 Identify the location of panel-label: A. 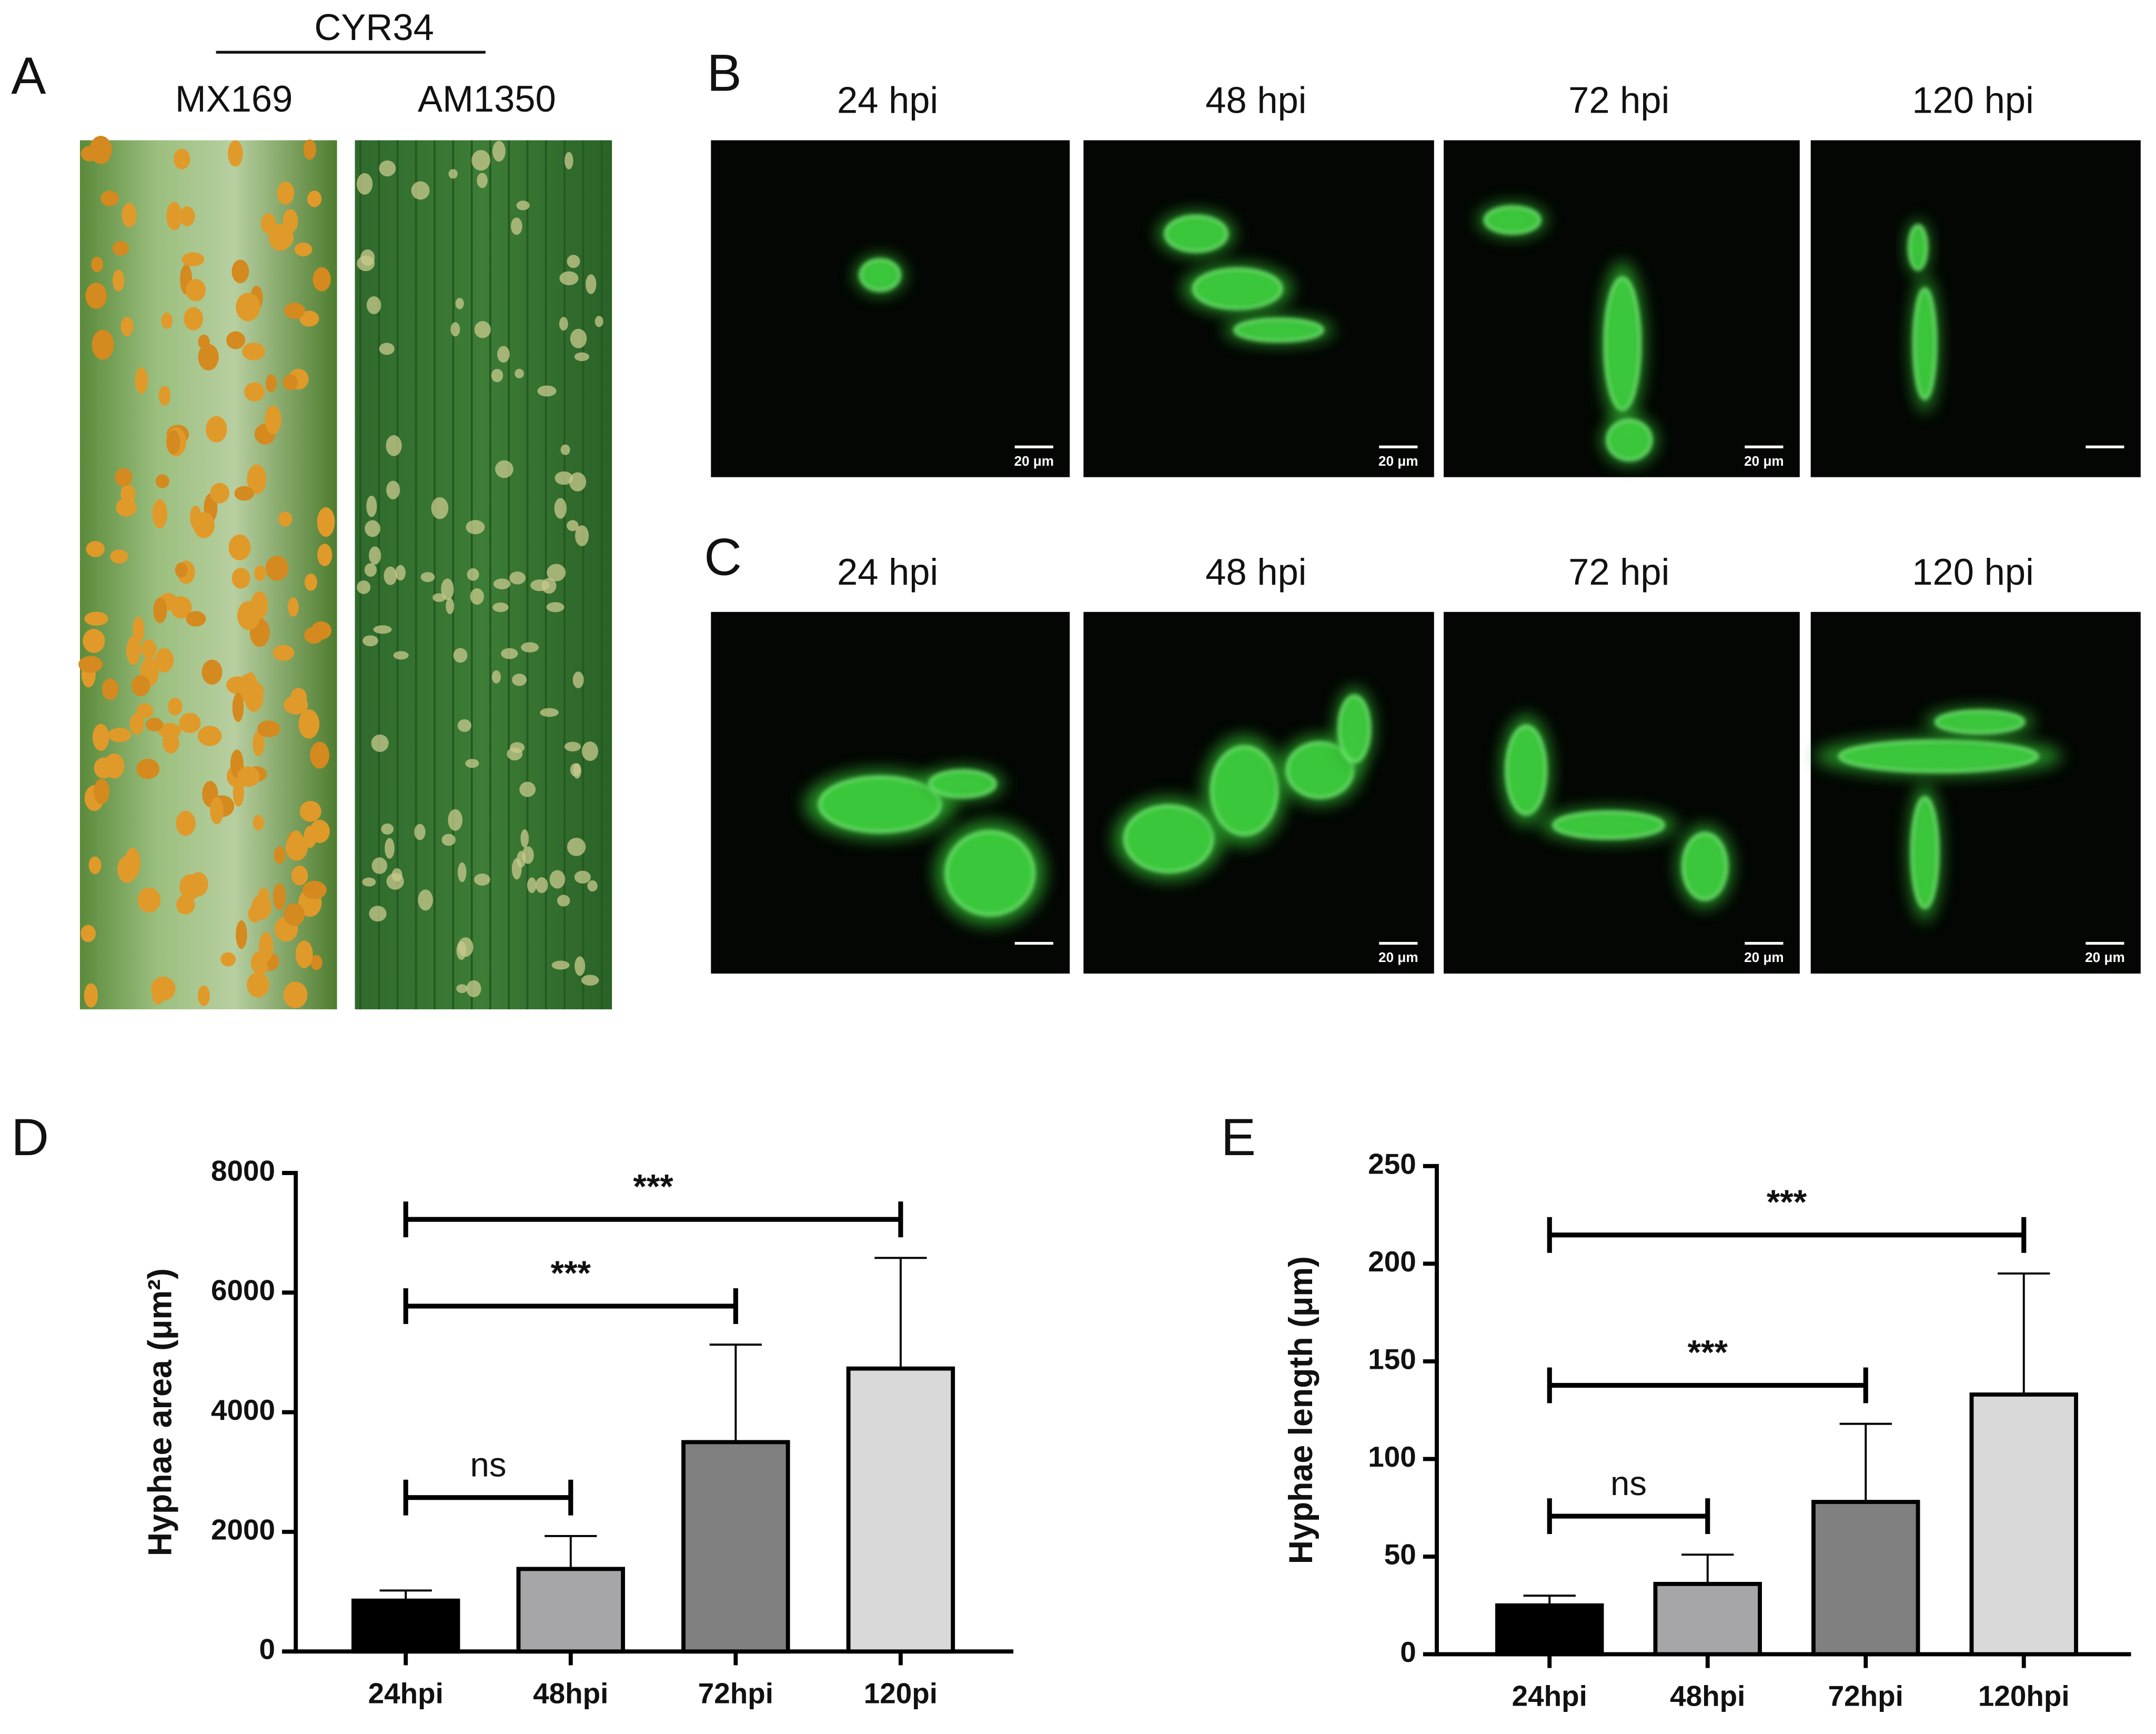
(28, 76).